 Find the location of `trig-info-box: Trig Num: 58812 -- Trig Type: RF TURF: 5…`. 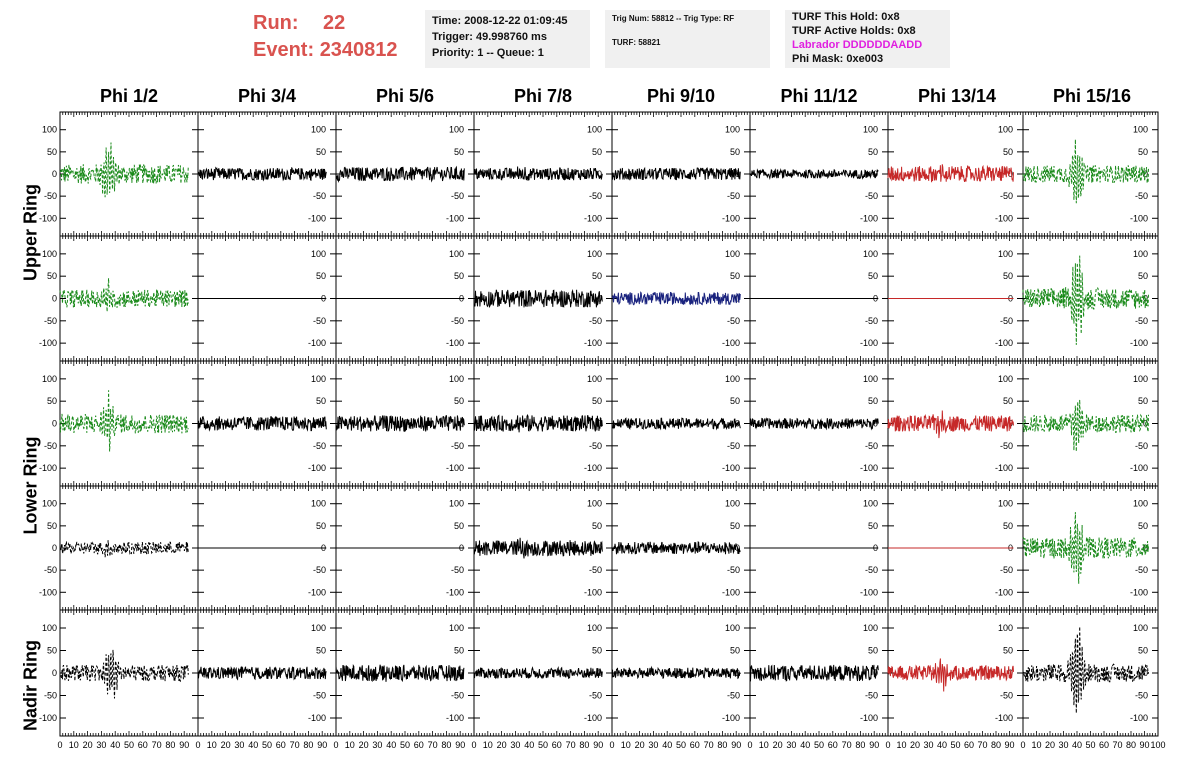

trig-info-box: Trig Num: 58812 -- Trig Type: RF TURF: 5… is located at coordinates (687, 39).